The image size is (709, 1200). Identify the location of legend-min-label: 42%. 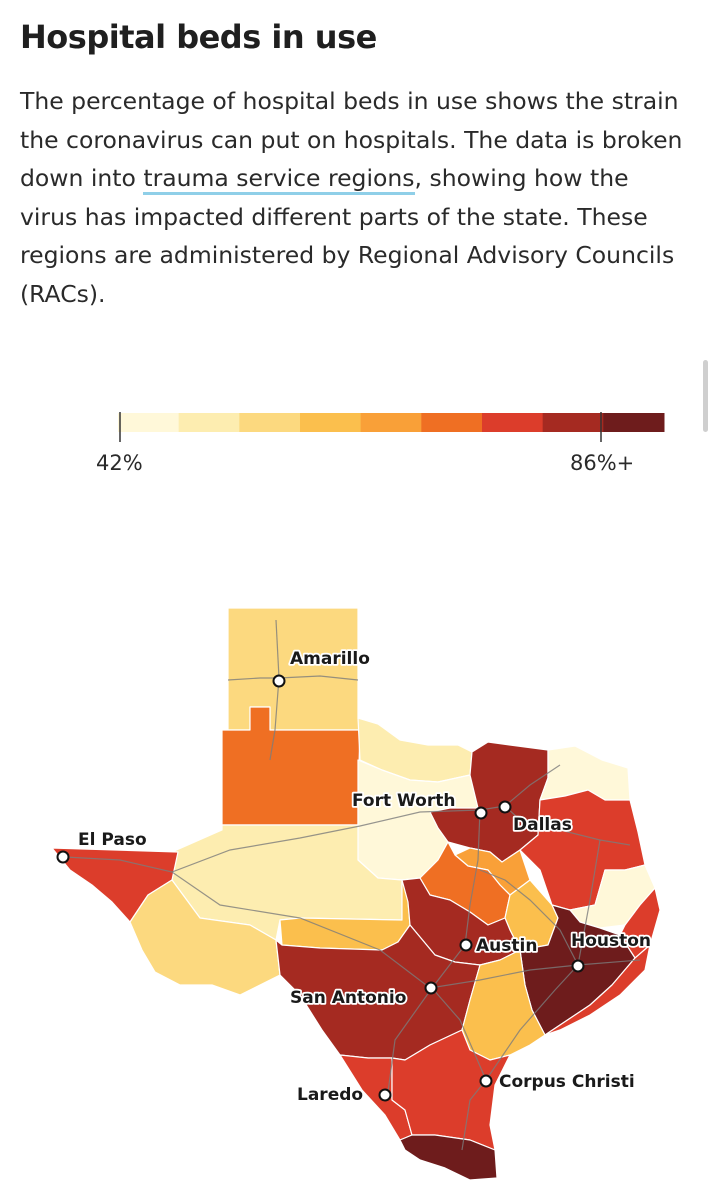
(119, 463).